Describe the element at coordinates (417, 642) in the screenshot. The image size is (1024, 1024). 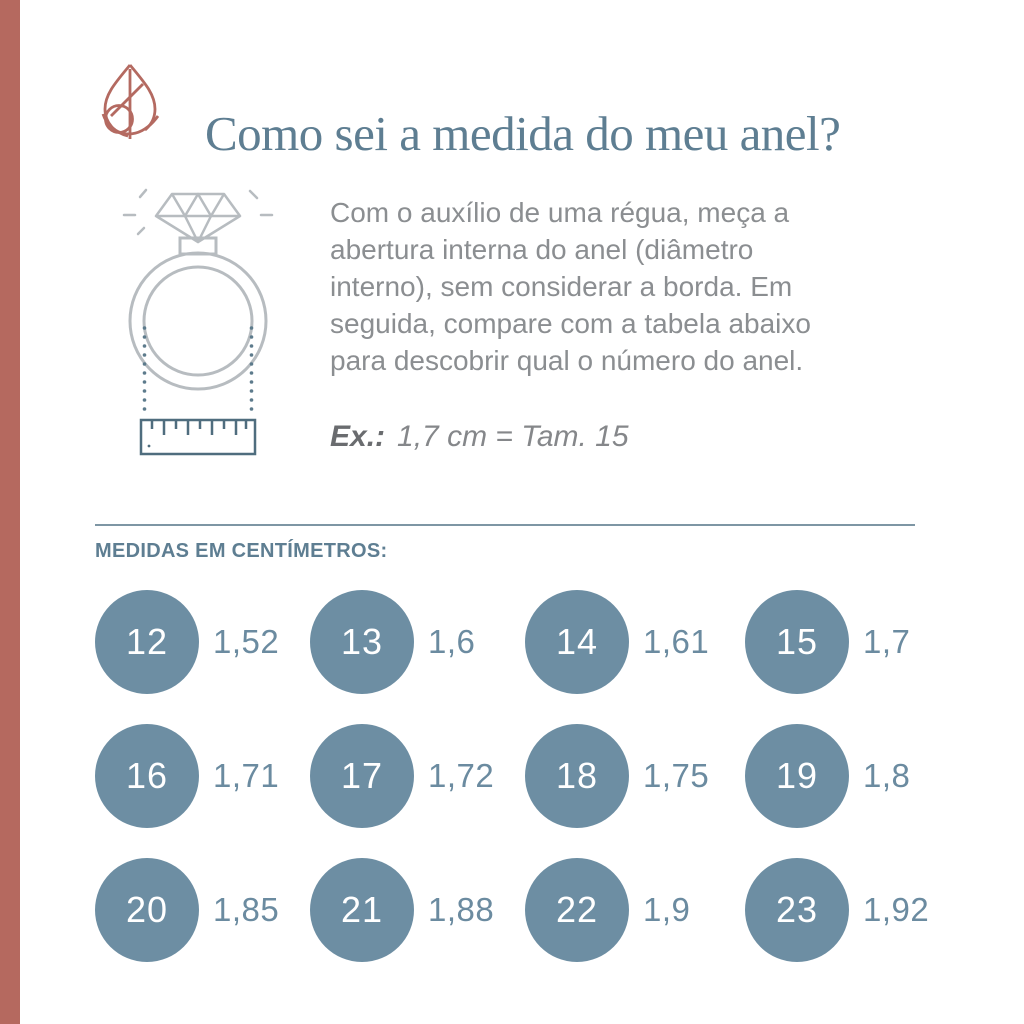
I see `size-entry: 13 1,6` at that location.